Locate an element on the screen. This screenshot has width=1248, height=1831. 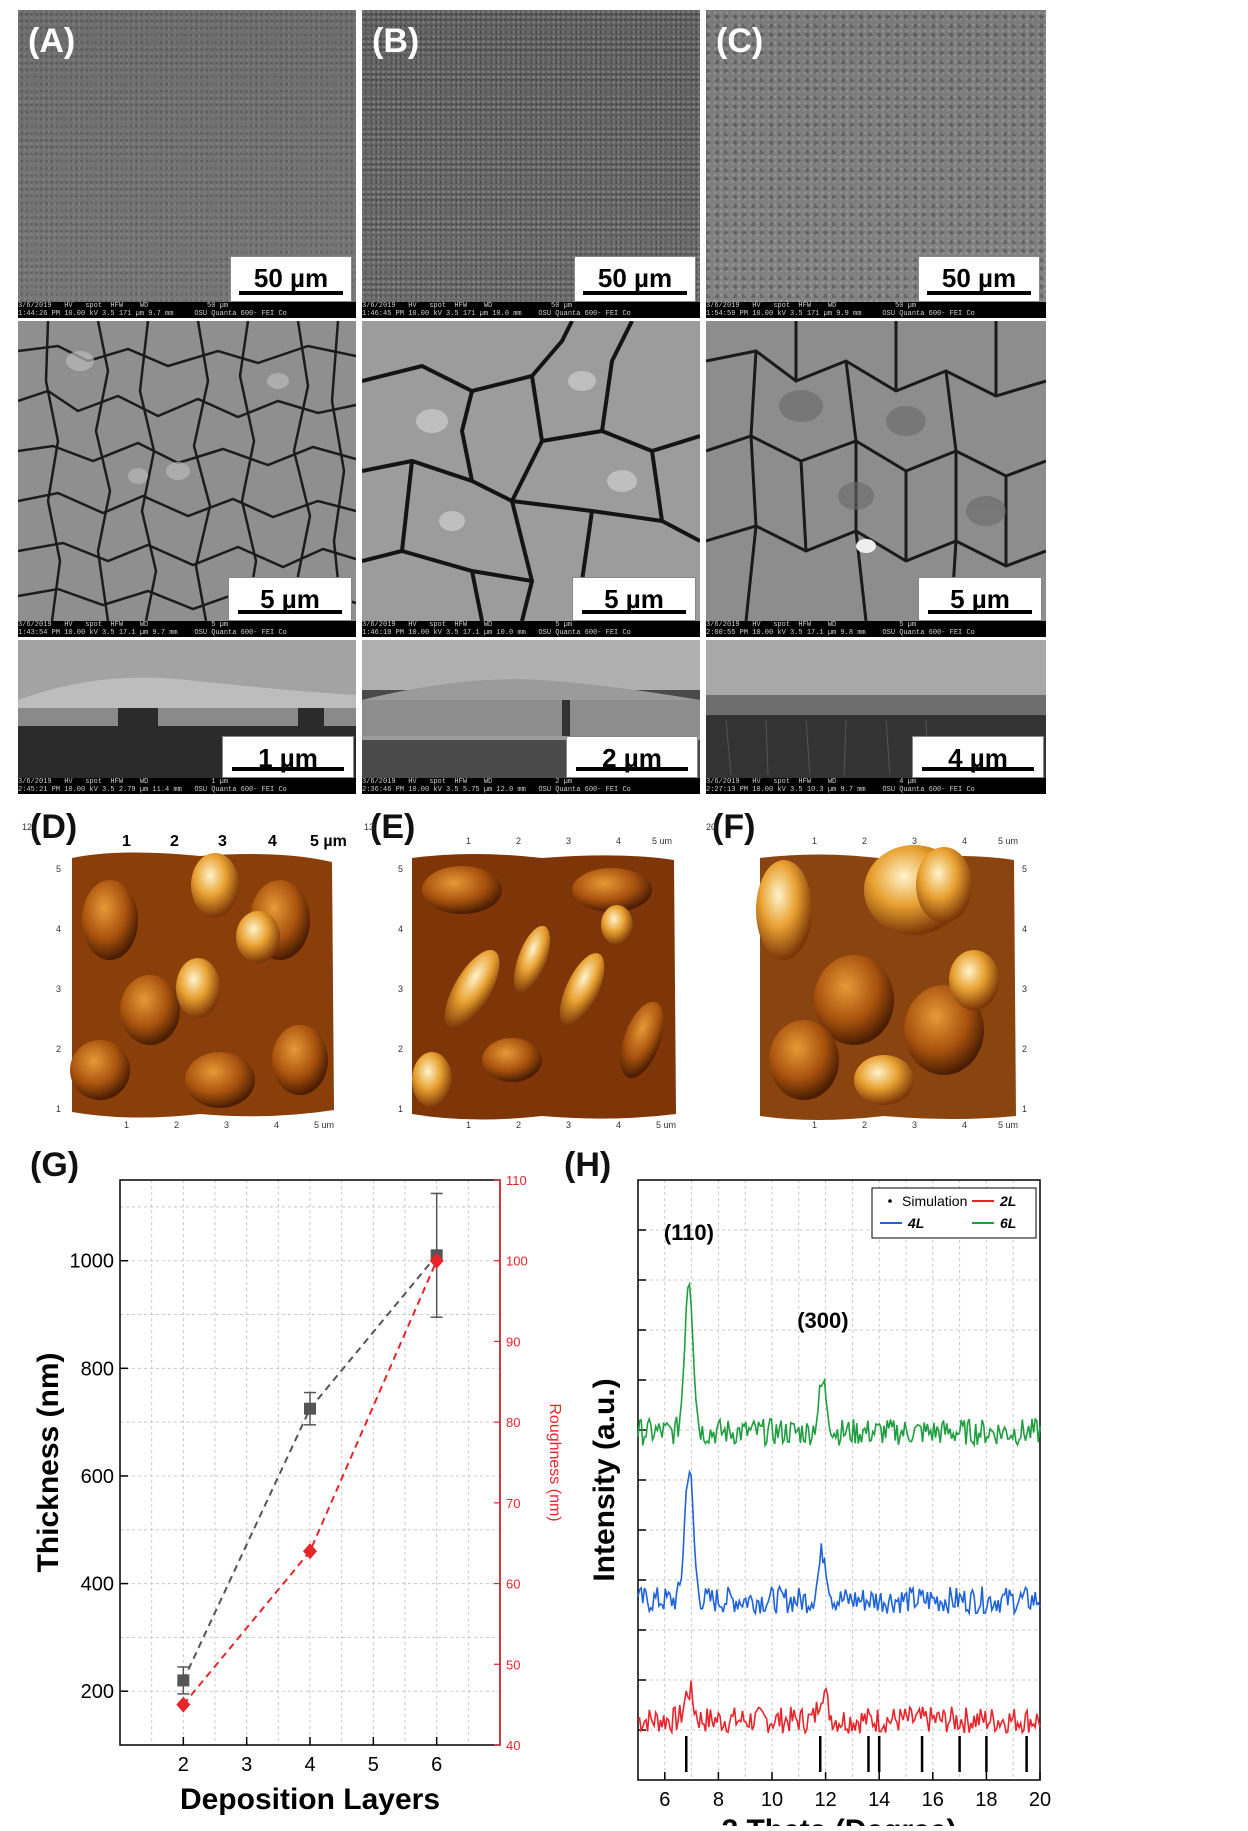
scale-bar-label: 5 µm is located at coordinates (290, 599).